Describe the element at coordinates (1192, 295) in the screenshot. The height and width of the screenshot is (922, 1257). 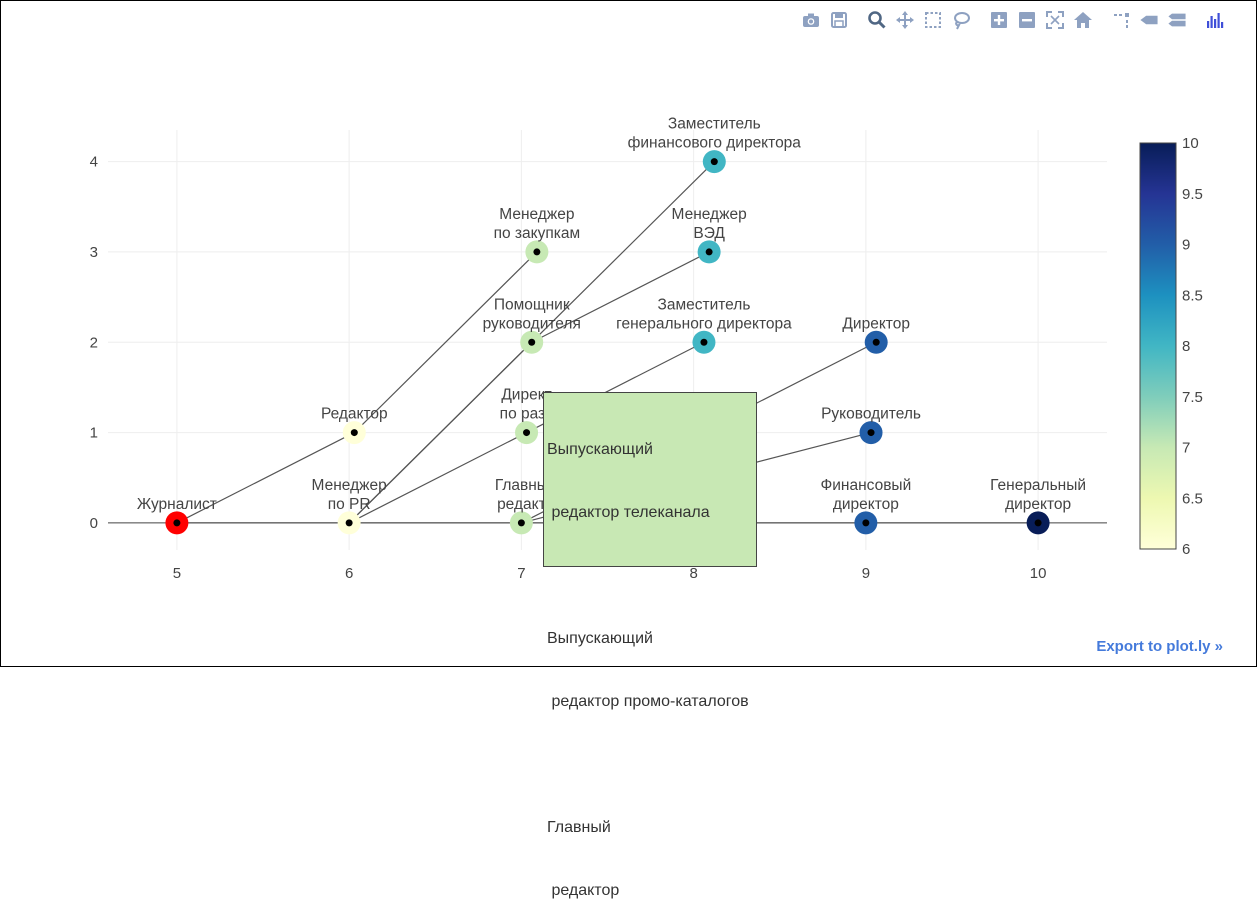
I see `colorbar-tick-label: 8.5` at that location.